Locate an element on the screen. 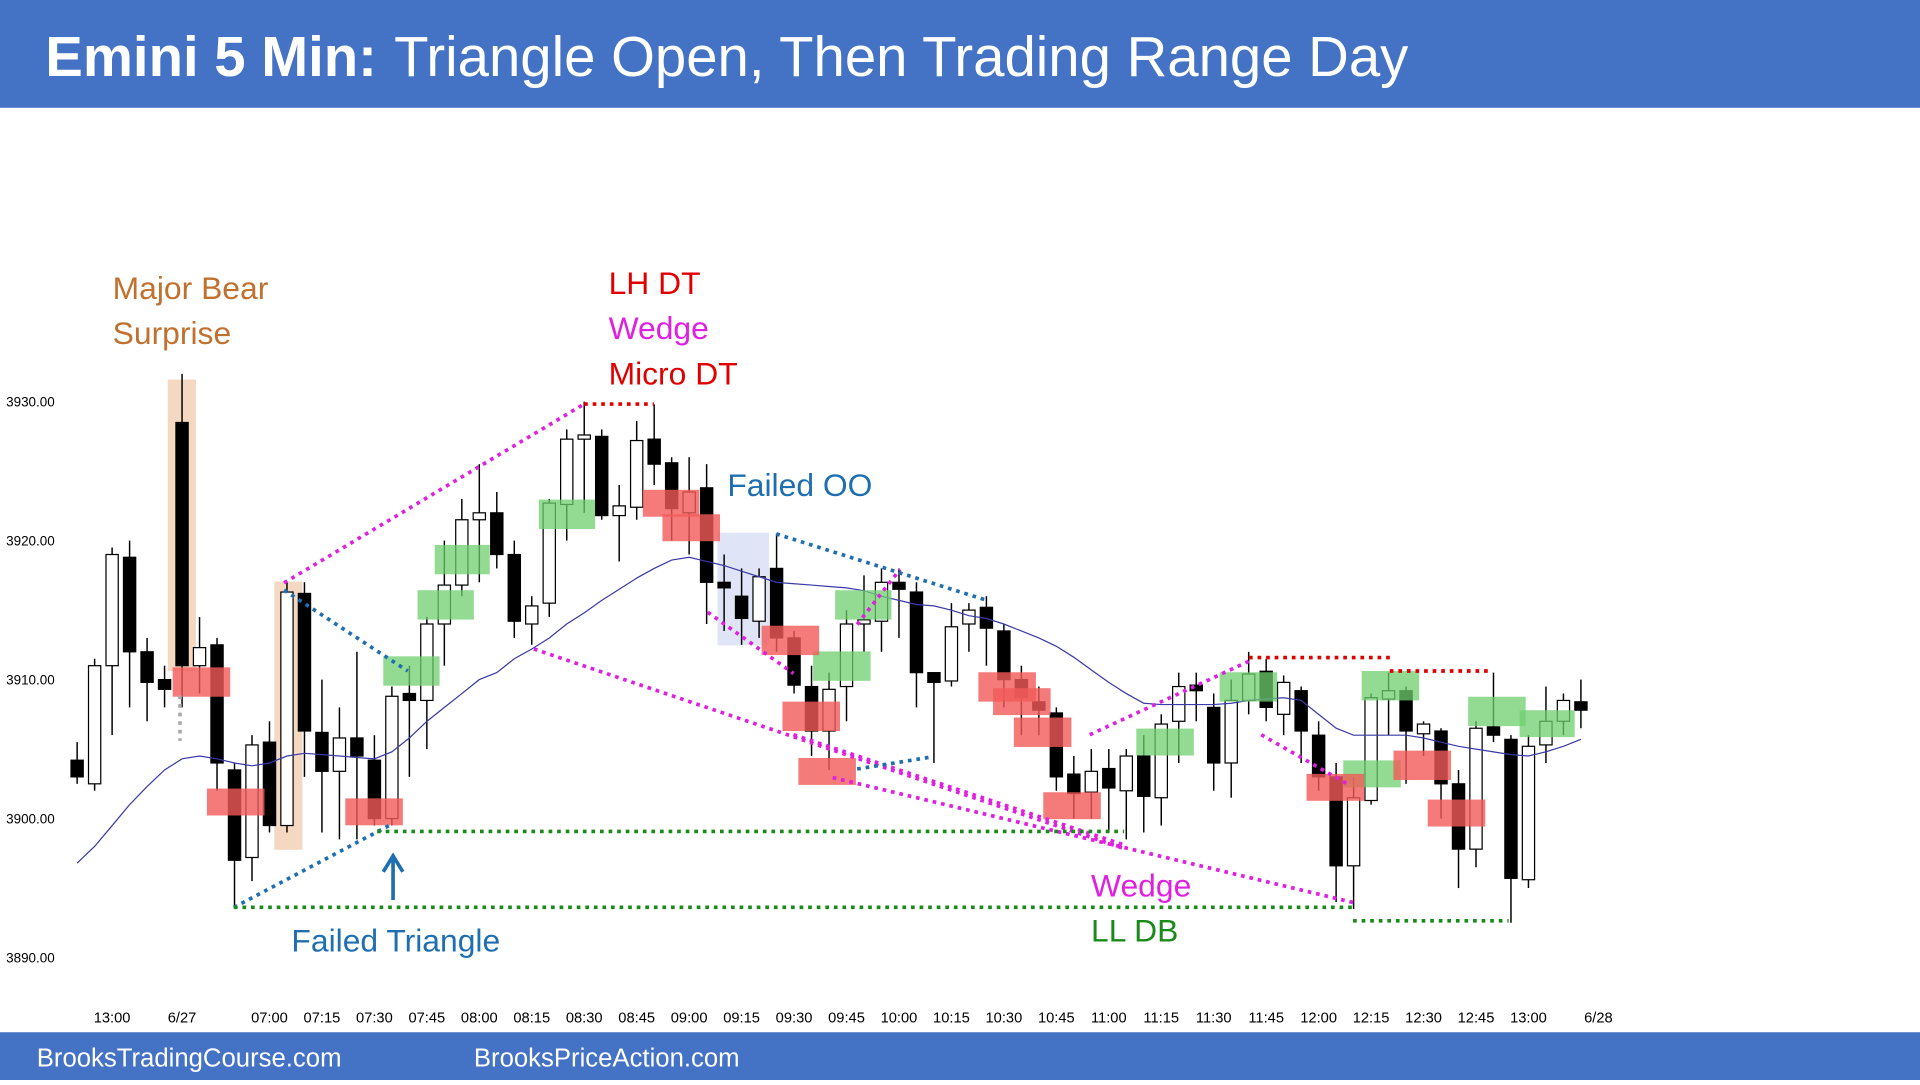 The image size is (1920, 1085). footer-left: BrooksTradingCourse.com is located at coordinates (189, 1059).